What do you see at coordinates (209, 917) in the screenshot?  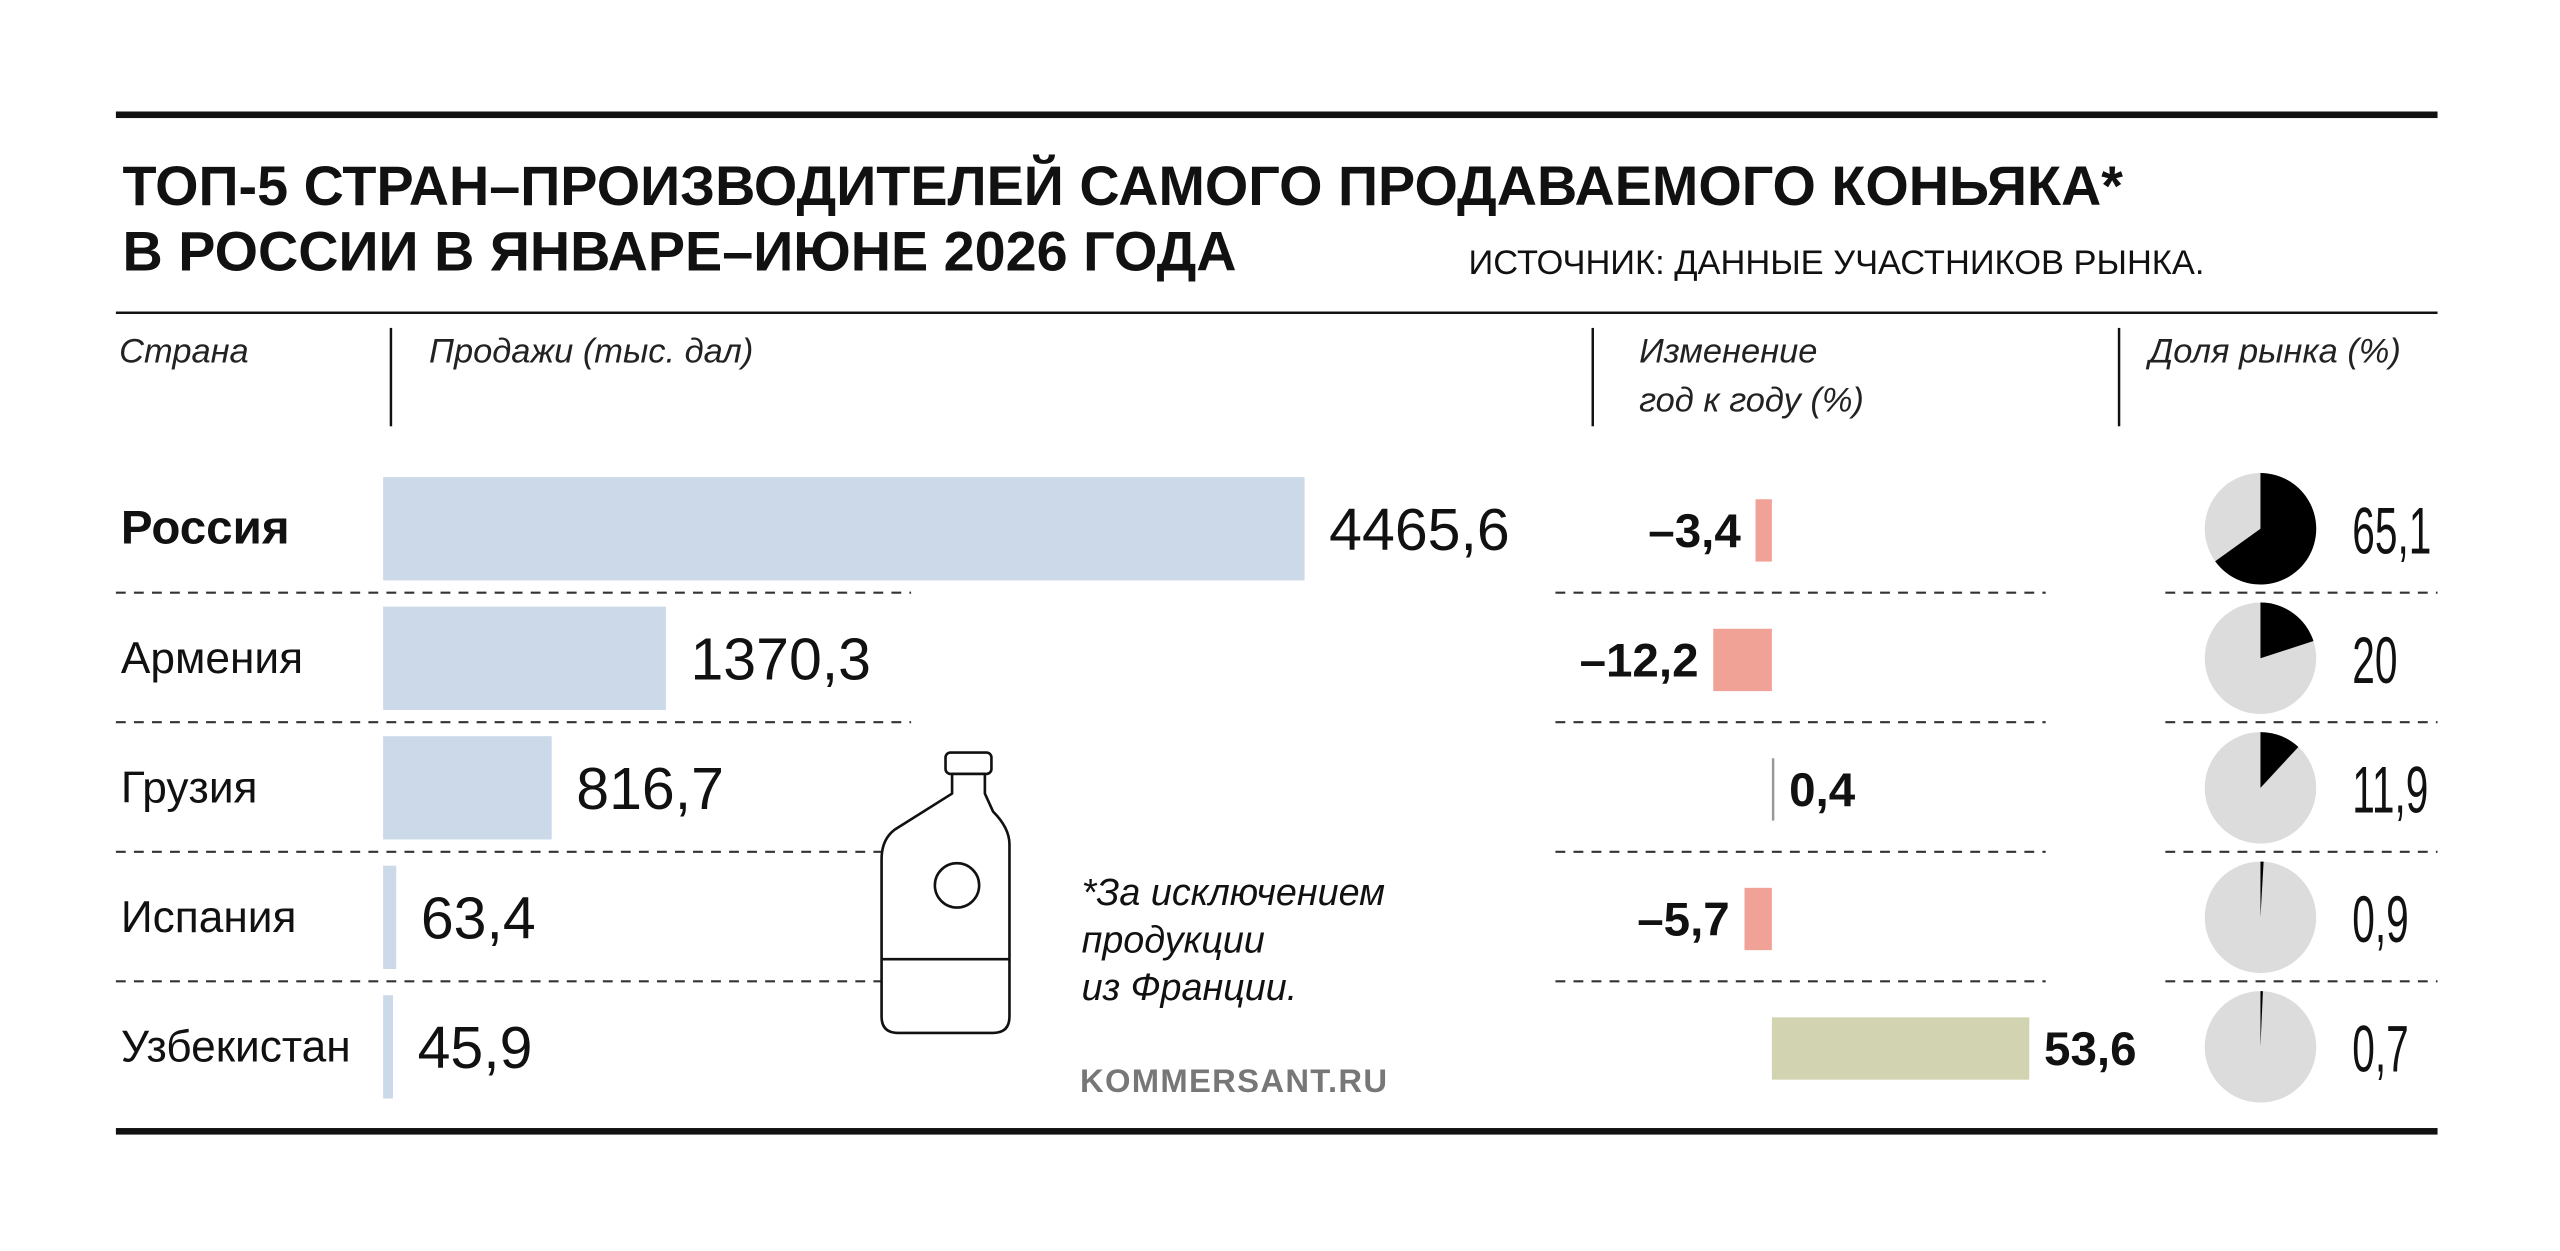 I see `country-label: Испания` at bounding box center [209, 917].